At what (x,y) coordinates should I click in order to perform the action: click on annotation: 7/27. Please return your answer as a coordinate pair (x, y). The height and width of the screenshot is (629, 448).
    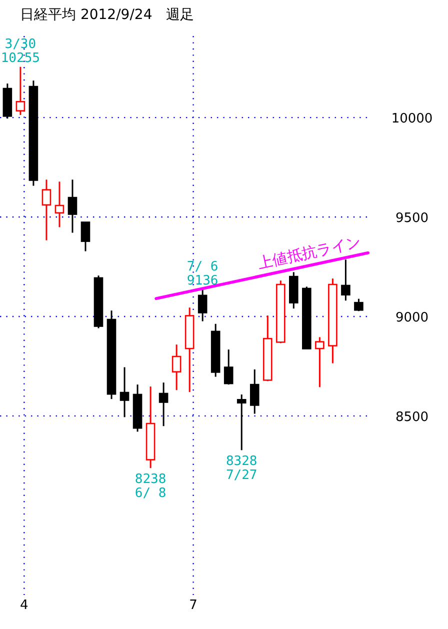
    Looking at the image, I should click on (242, 476).